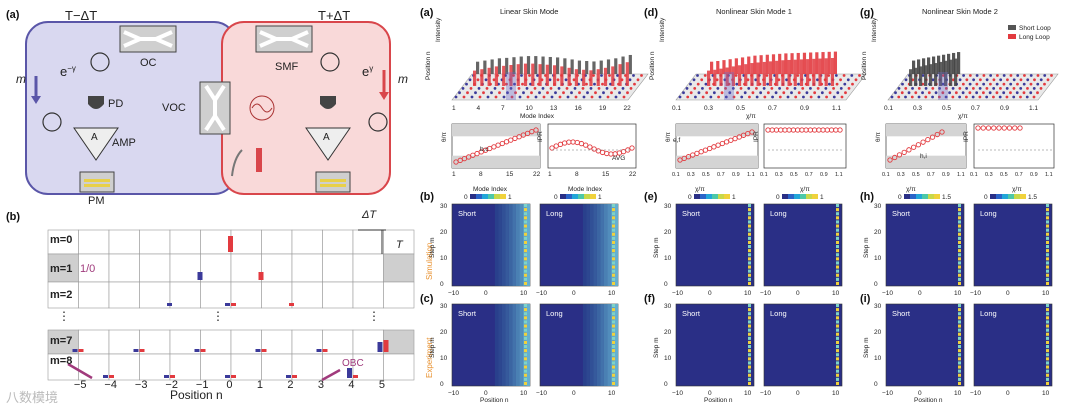 The image size is (1080, 408). Describe the element at coordinates (369, 215) in the screenshot. I see `delta-t-label: ΔT` at that location.